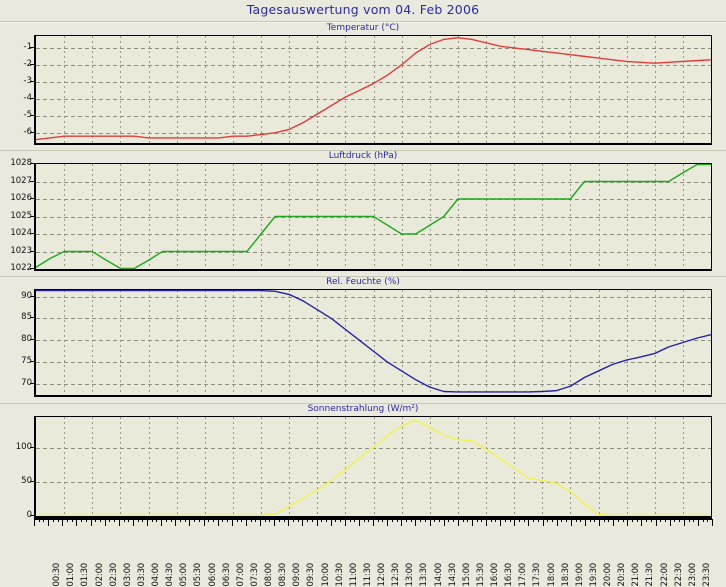  I want to click on chart-title-humidity: Rel. Feuchte (%), so click(363, 282).